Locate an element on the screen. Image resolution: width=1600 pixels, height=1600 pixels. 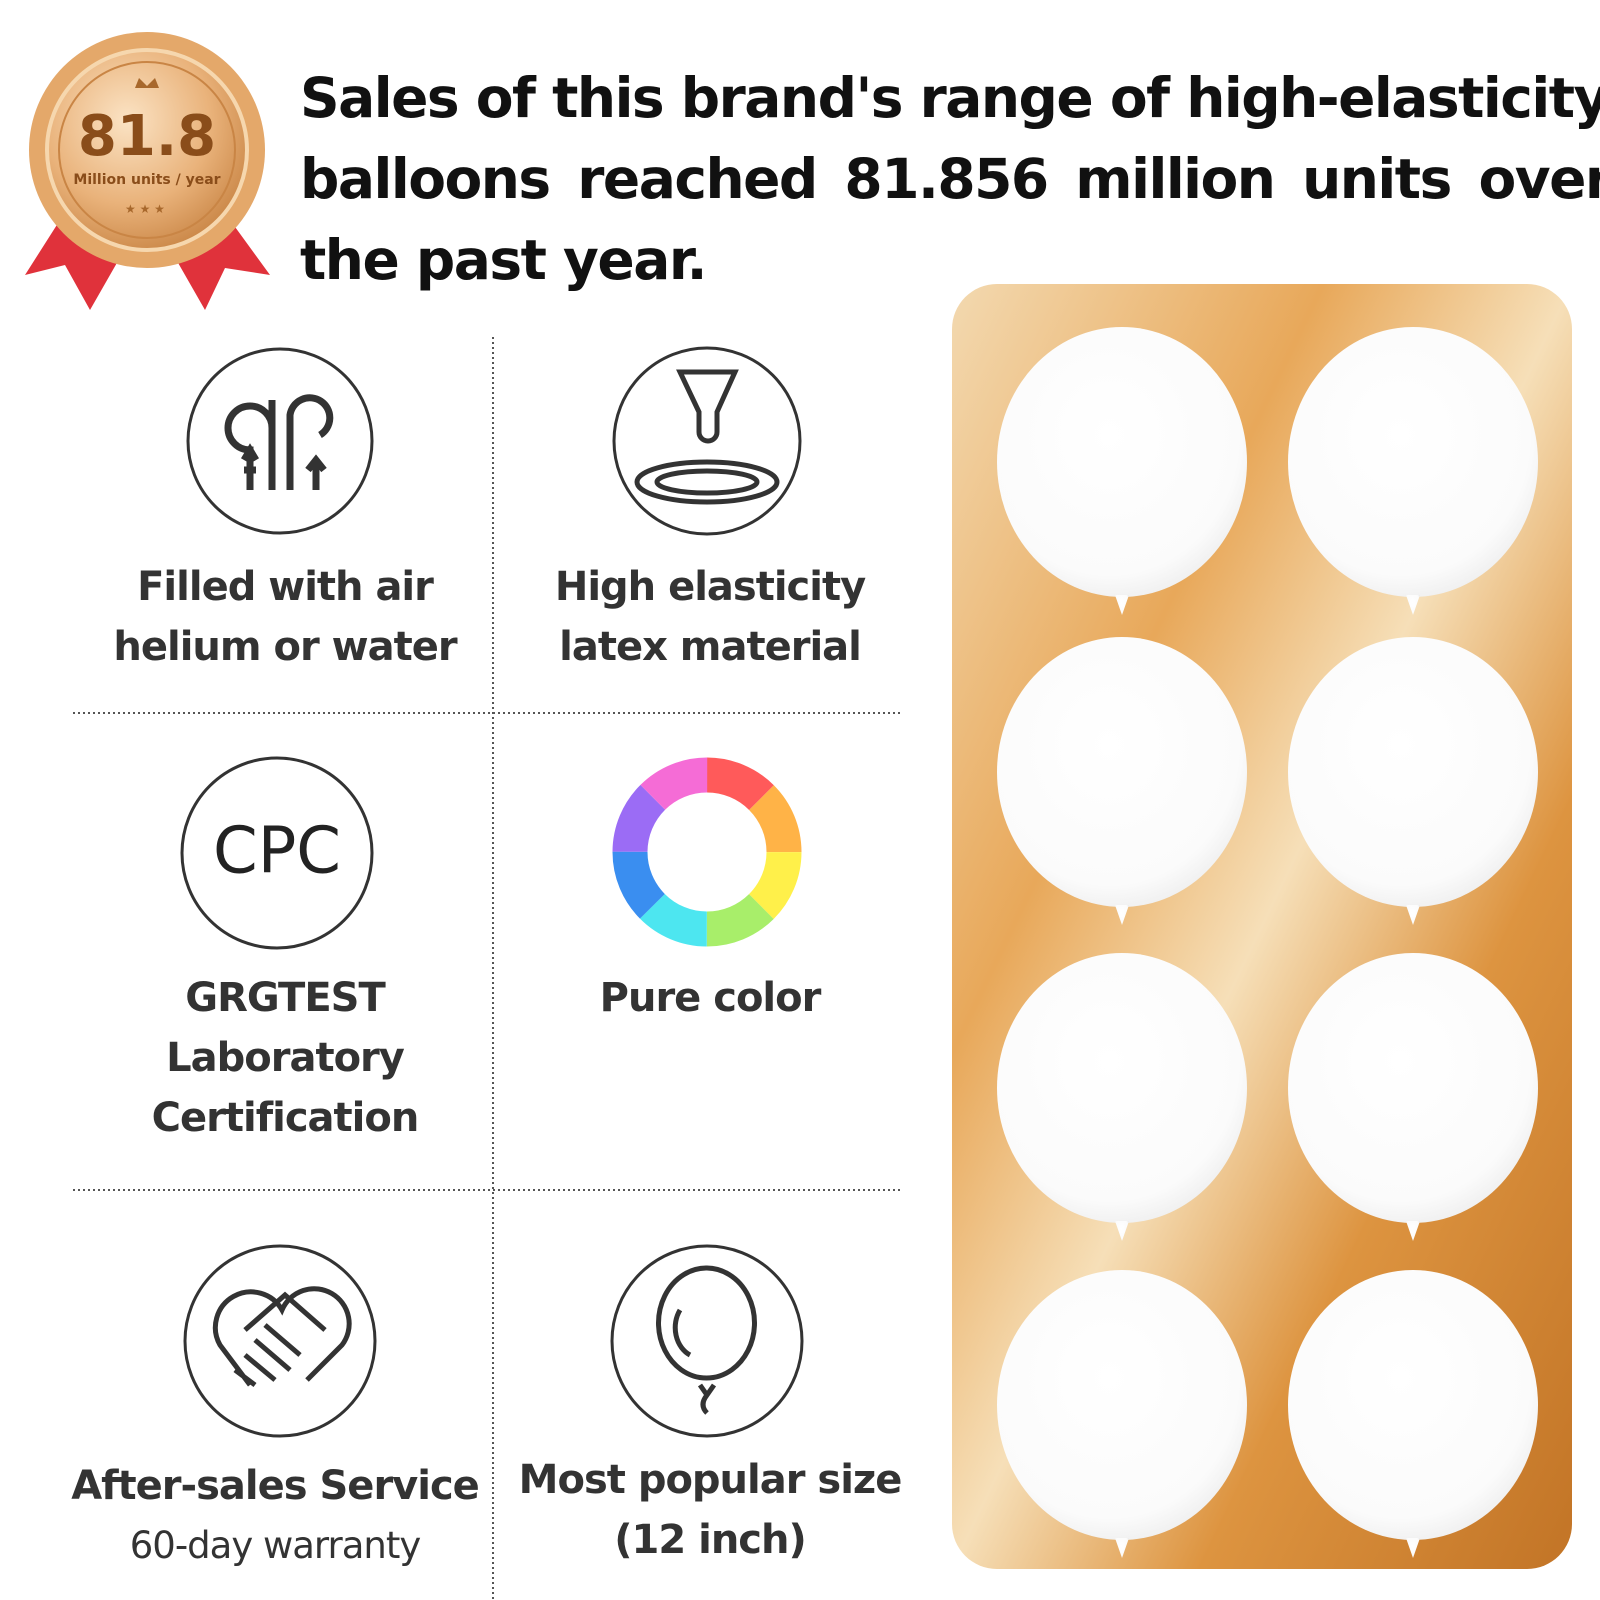
feature-label: GRGTEST Laboratory Certification is located at coordinates (285, 1058).